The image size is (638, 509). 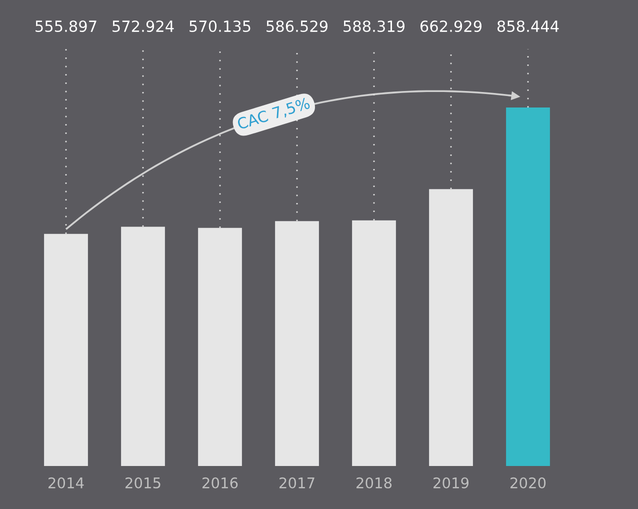 I want to click on x-tick-label: 2019, so click(x=451, y=482).